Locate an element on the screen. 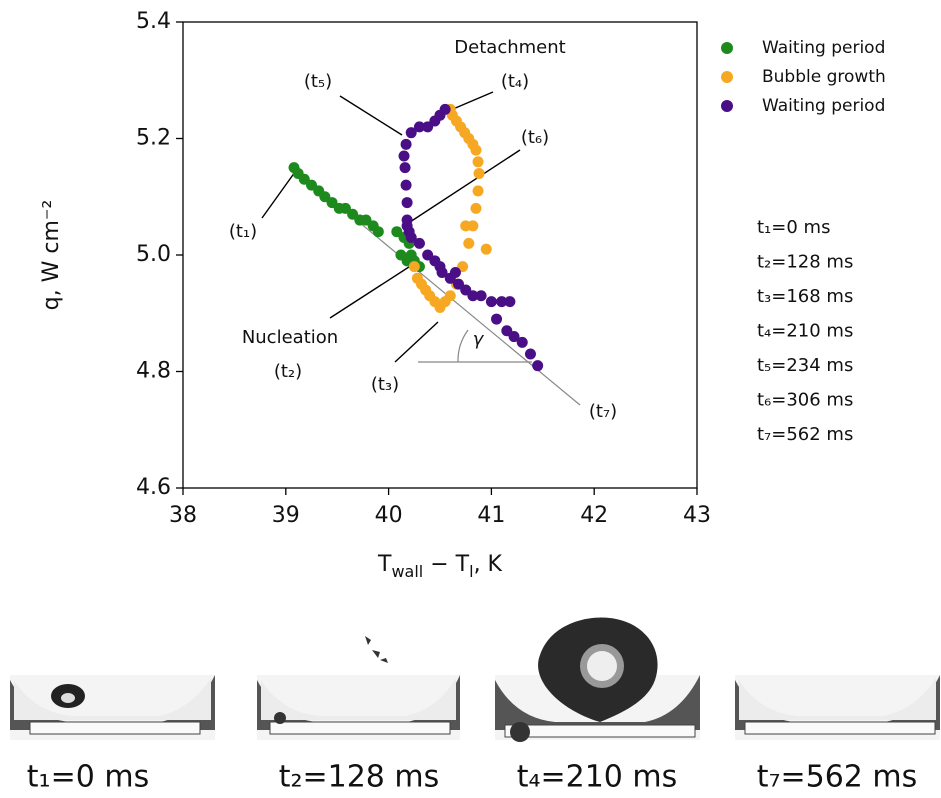 This screenshot has height=798, width=941. annotation: Nucleation is located at coordinates (290, 337).